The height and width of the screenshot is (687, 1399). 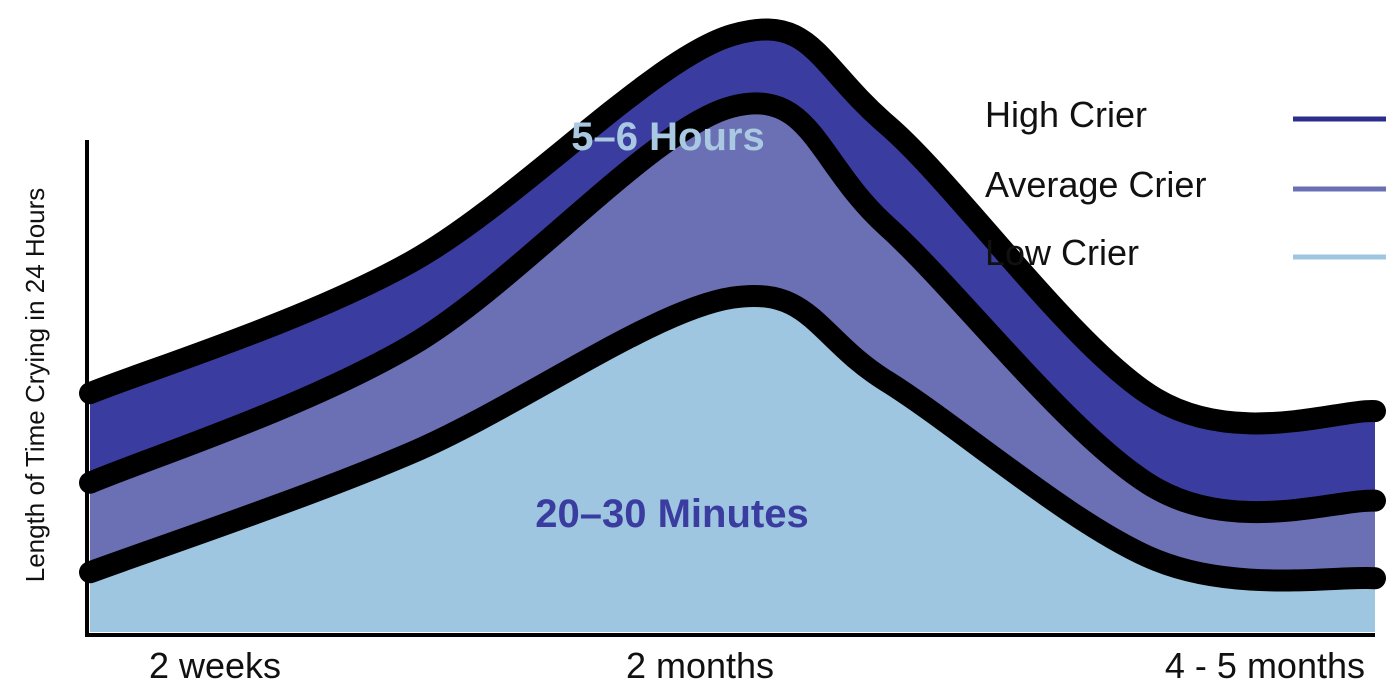 I want to click on legend: High Crier Average Crier Low Crier, so click(x=1185, y=183).